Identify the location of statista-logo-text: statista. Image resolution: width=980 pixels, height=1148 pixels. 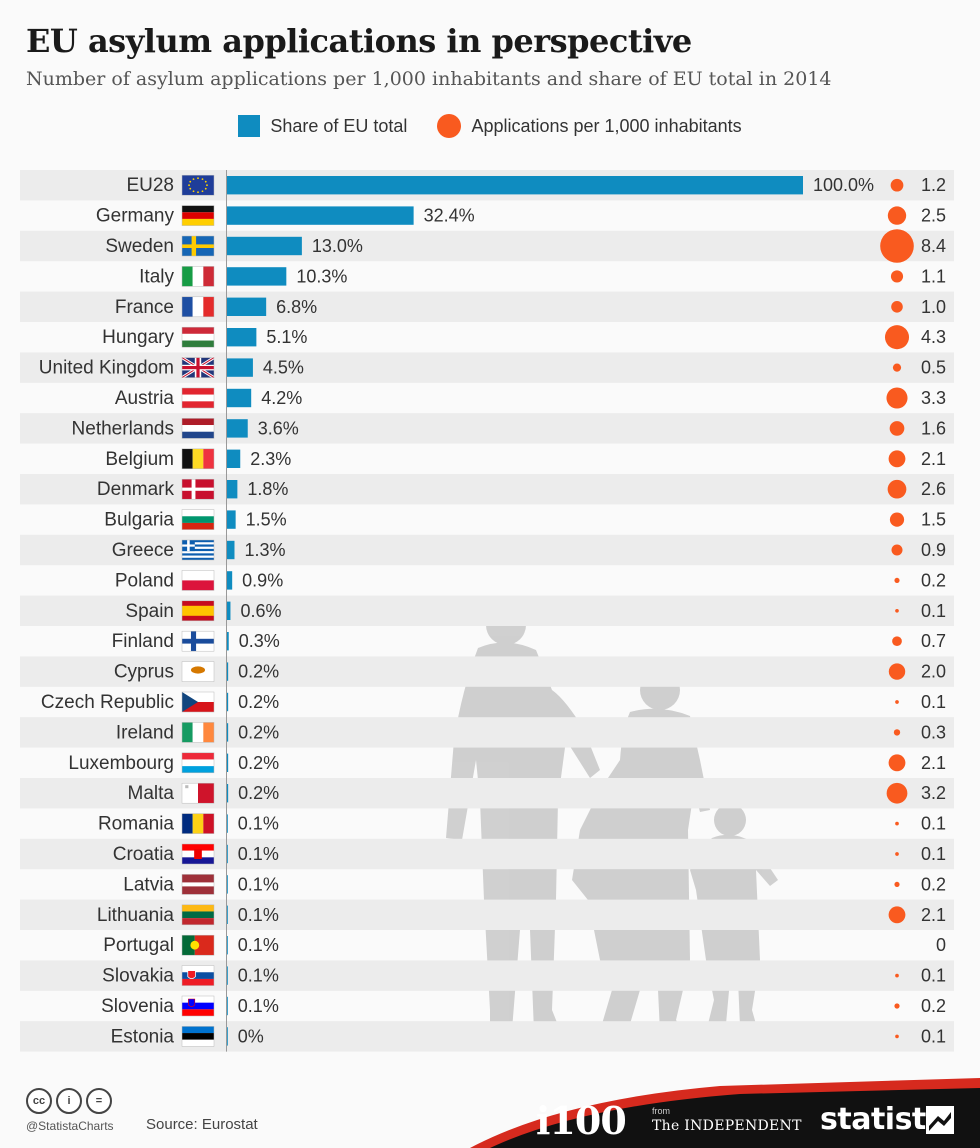
(883, 1119).